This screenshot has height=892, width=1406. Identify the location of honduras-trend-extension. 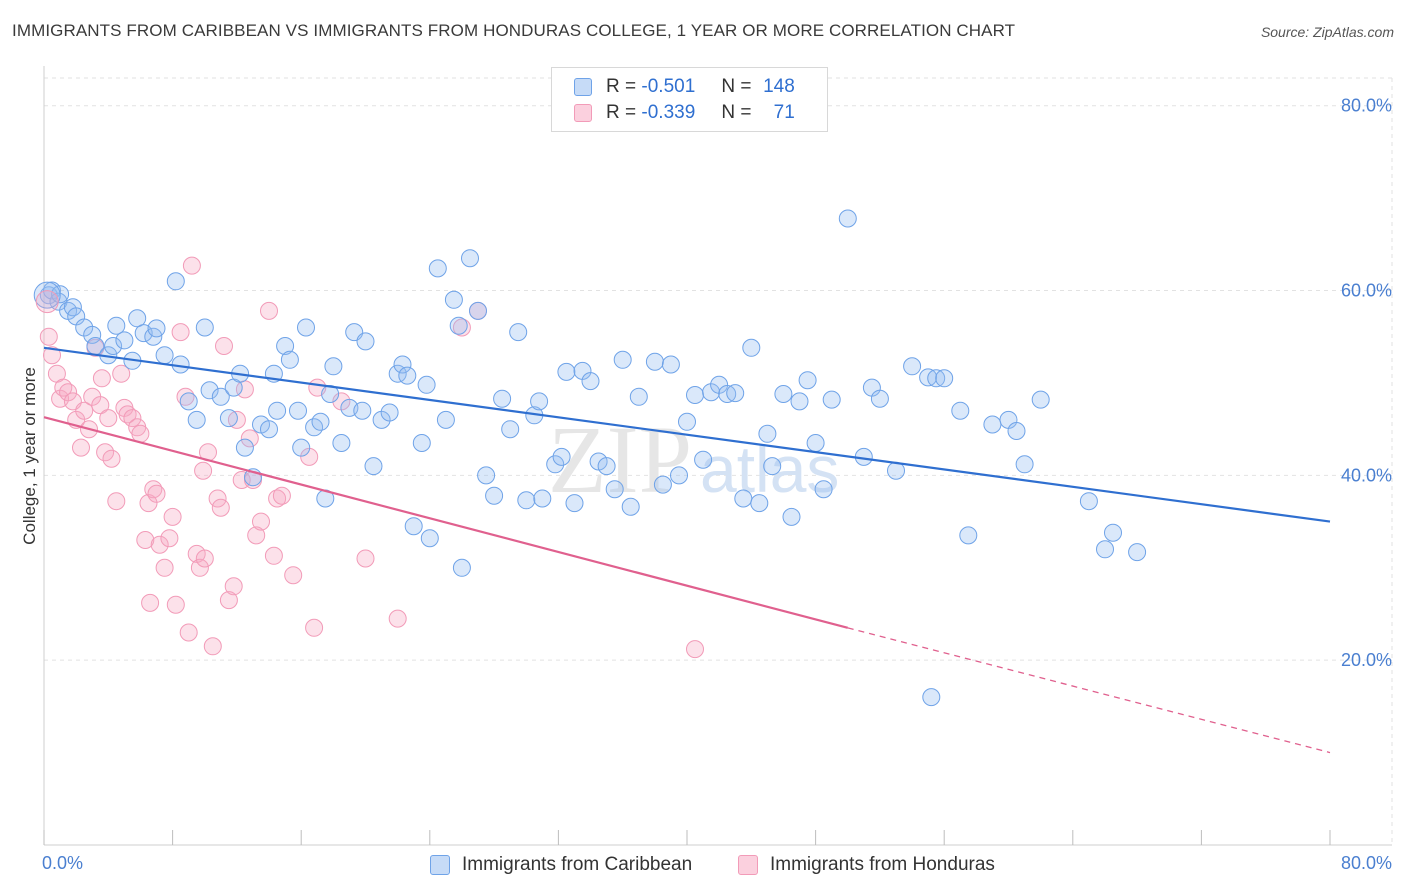
(1089, 690).